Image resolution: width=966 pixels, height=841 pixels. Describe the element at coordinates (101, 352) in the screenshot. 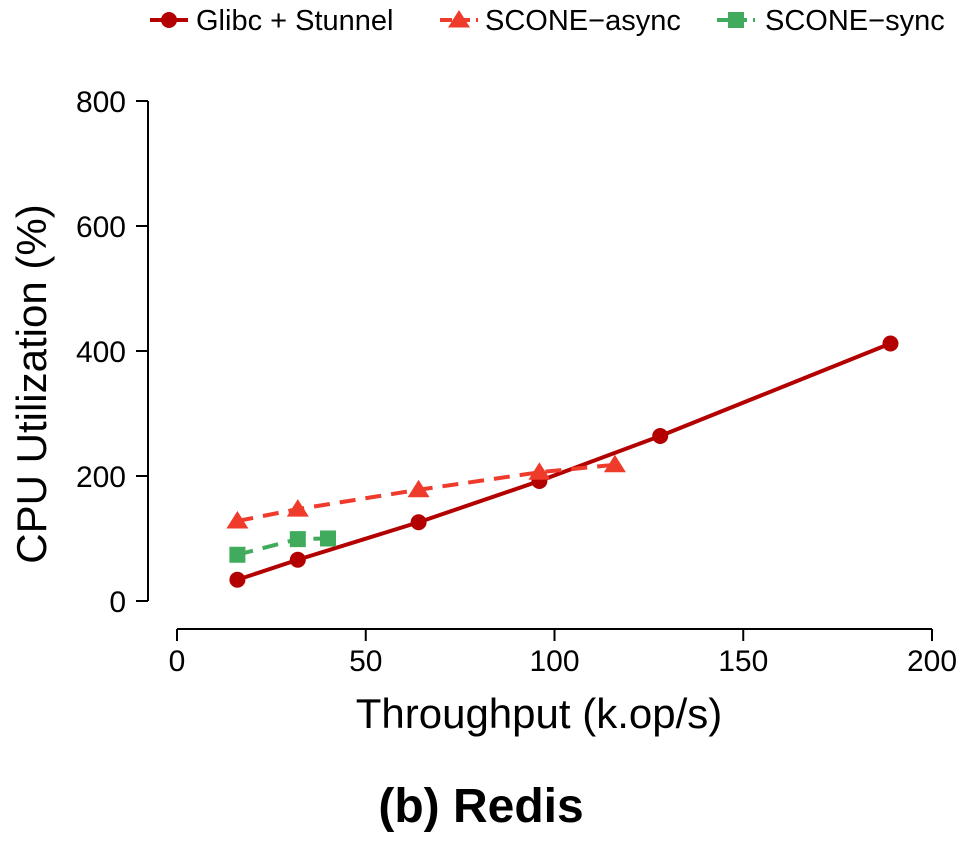

I see `y-tick-label: 400` at that location.